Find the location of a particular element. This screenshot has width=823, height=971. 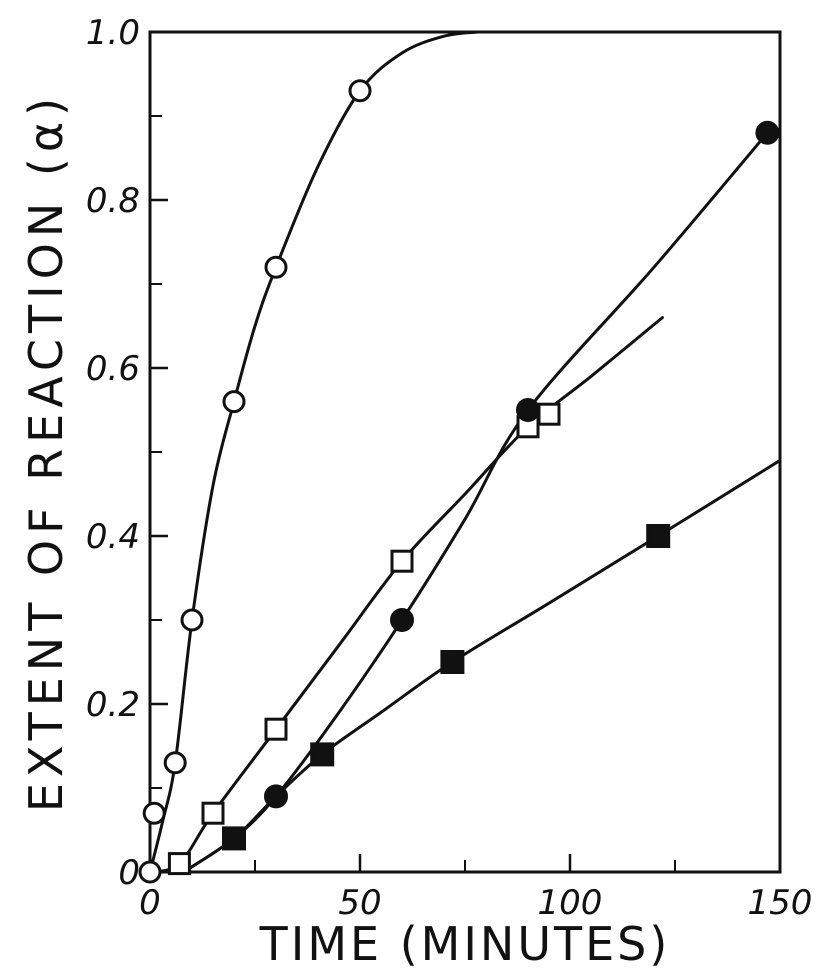

y-tick-label: 0.4 is located at coordinates (113, 537).